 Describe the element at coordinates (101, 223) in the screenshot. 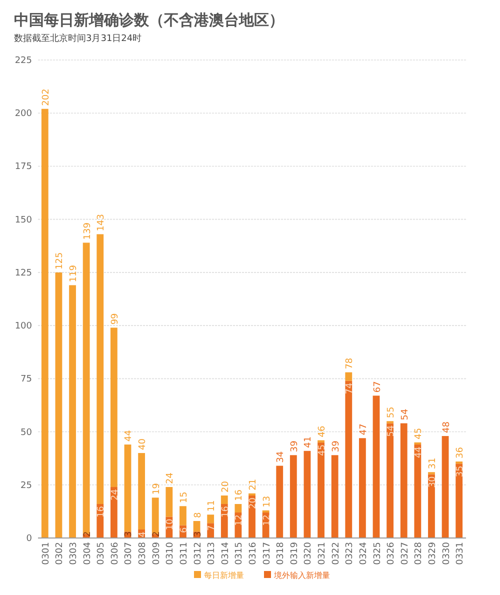

I see `total-label: 143` at that location.